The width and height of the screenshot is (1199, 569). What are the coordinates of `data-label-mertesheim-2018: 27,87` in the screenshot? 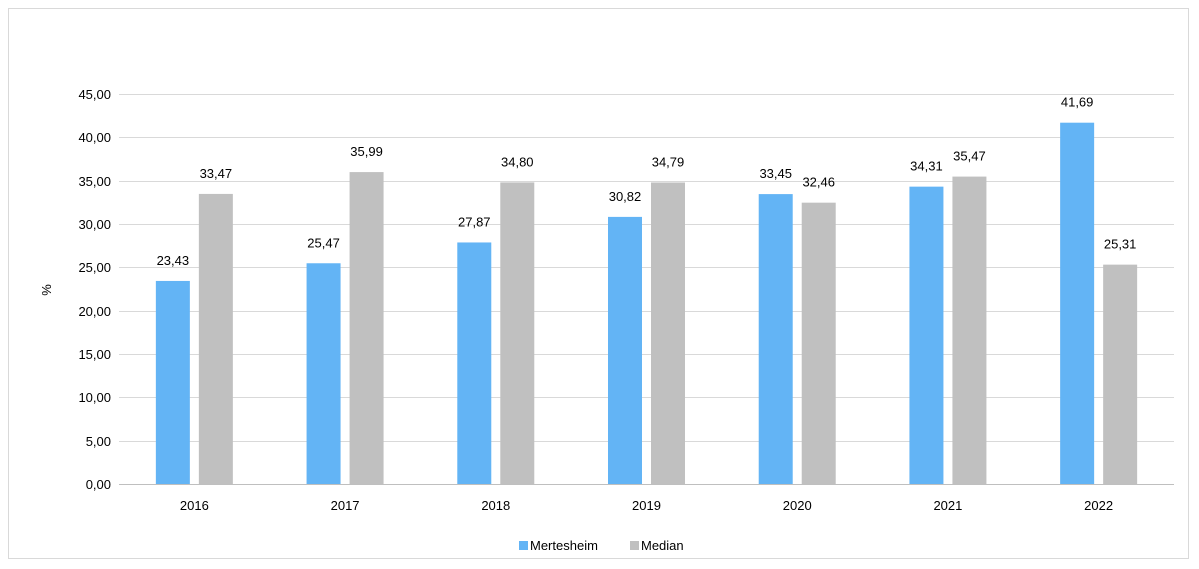 It's located at (474, 221).